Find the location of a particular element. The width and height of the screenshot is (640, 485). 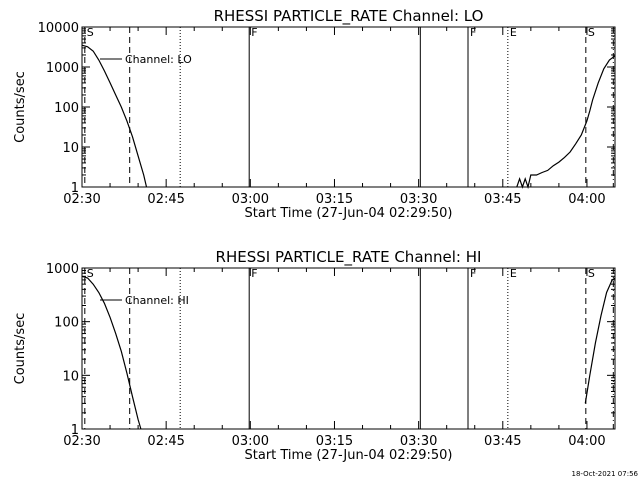

chart-title: RHESSI PARTICLE_RATE Channel: HI is located at coordinates (349, 257).